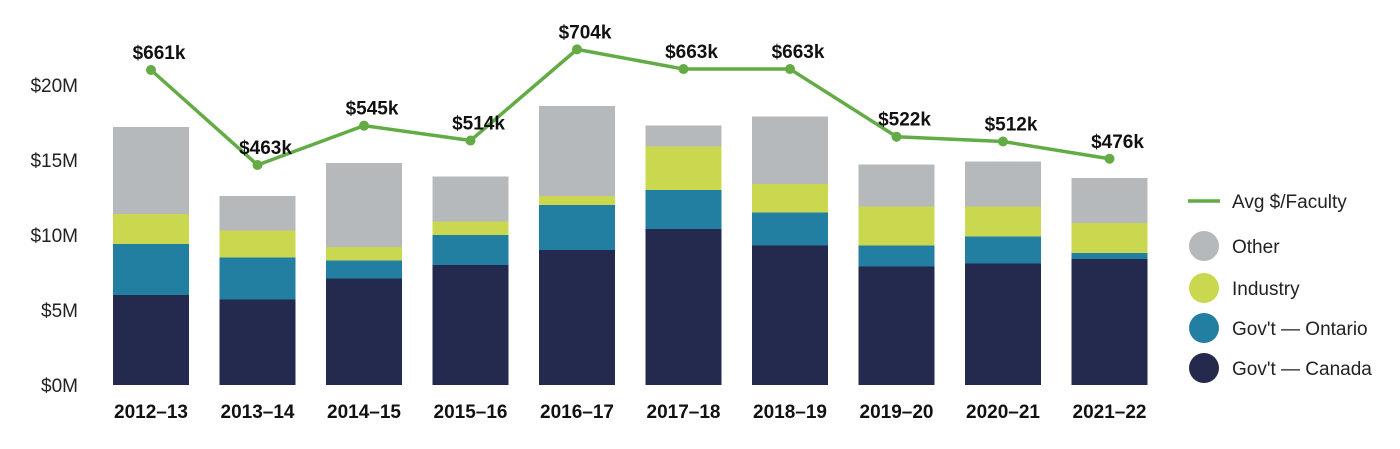 The width and height of the screenshot is (1400, 449). Describe the element at coordinates (159, 53) in the screenshot. I see `avg-faculty-data-label: $661k` at that location.